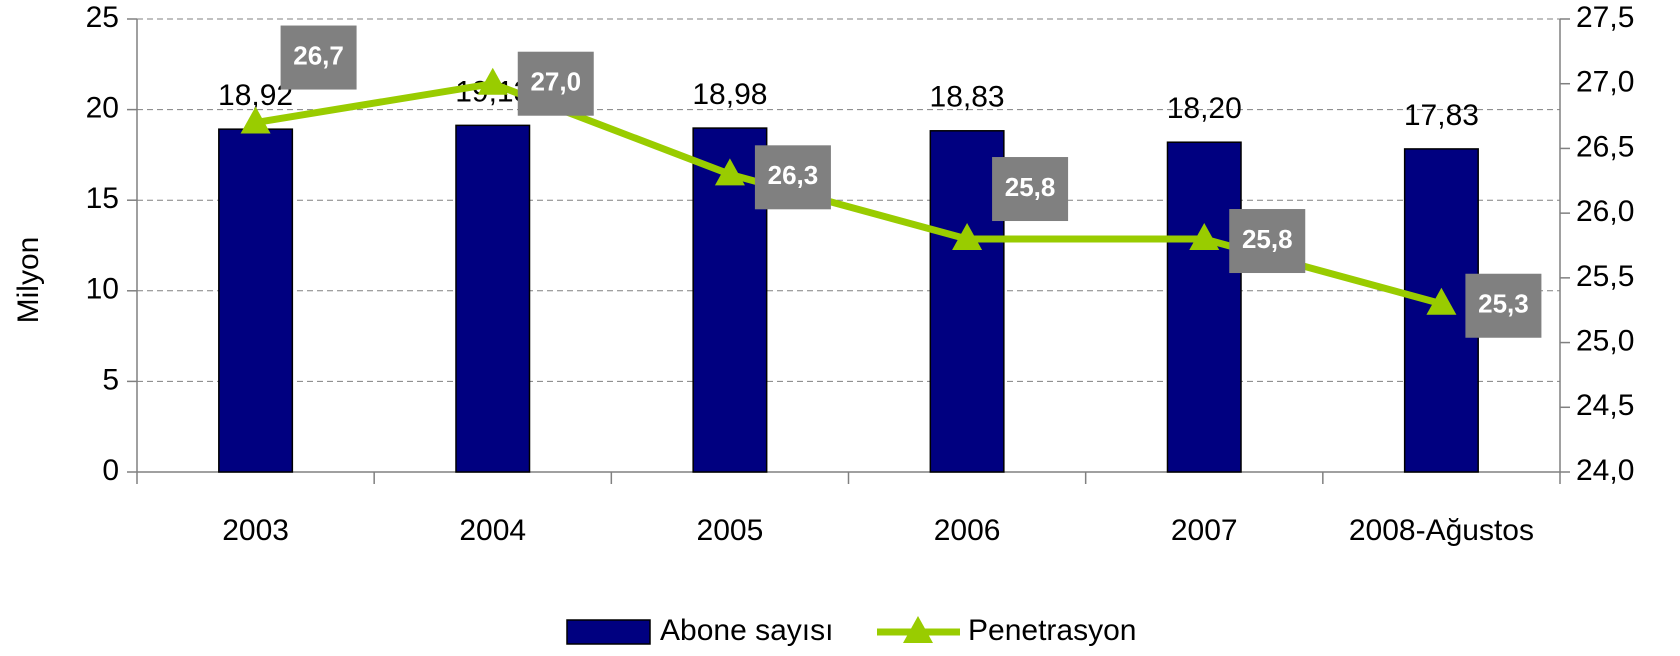 This screenshot has width=1680, height=656. I want to click on y-tick-label: 20, so click(102, 108).